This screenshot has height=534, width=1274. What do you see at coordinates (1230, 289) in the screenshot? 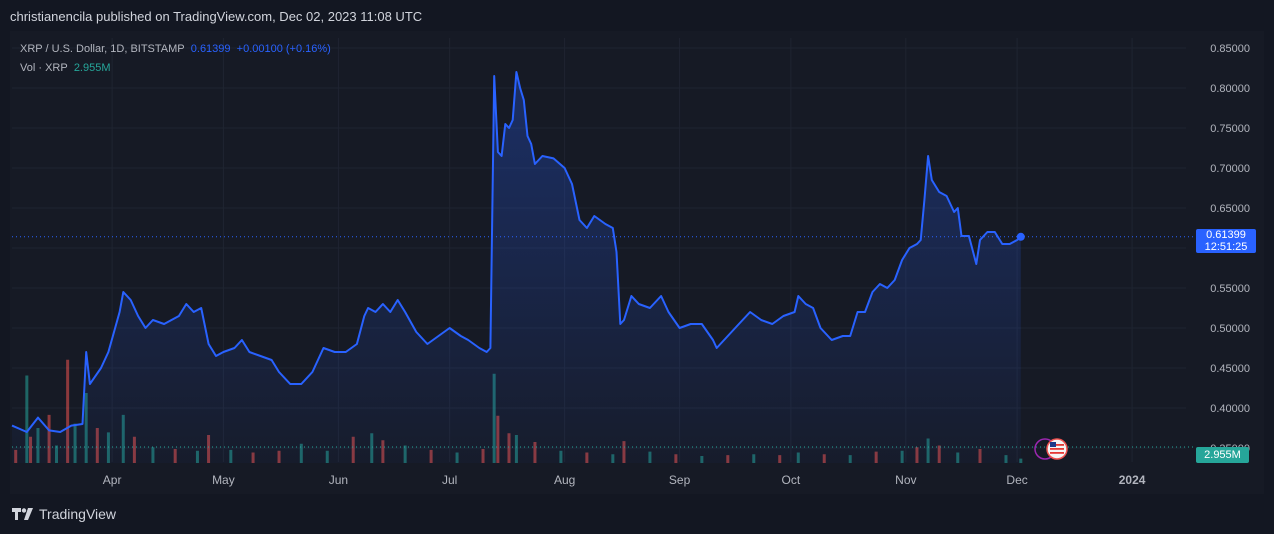
I see `y-tick-label: 0.55000` at bounding box center [1230, 289].